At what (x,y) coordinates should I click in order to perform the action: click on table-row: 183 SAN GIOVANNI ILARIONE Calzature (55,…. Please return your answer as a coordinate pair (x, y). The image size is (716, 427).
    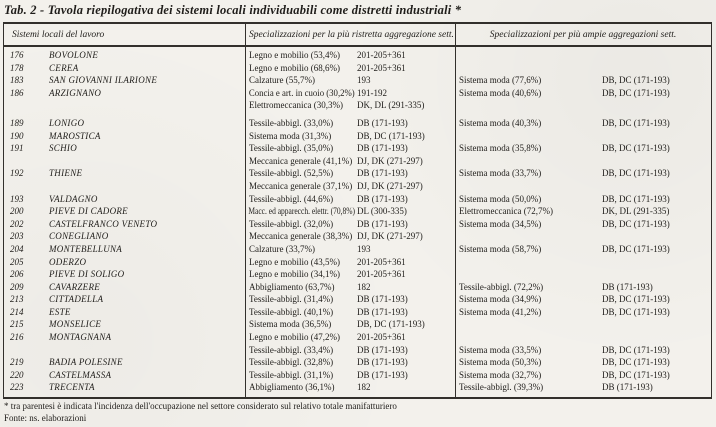
    Looking at the image, I should click on (357, 80).